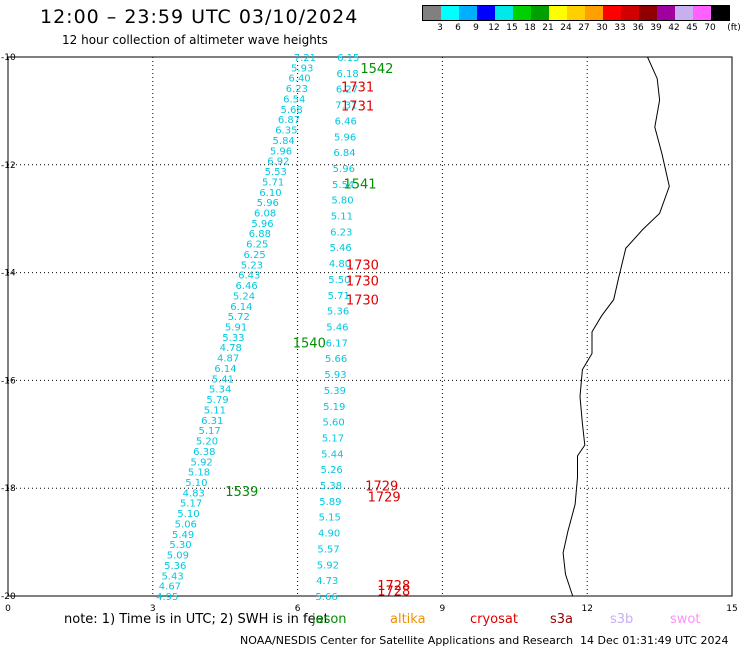 This screenshot has height=650, width=740. What do you see at coordinates (562, 619) in the screenshot?
I see `satellite-s3a: s3a` at bounding box center [562, 619].